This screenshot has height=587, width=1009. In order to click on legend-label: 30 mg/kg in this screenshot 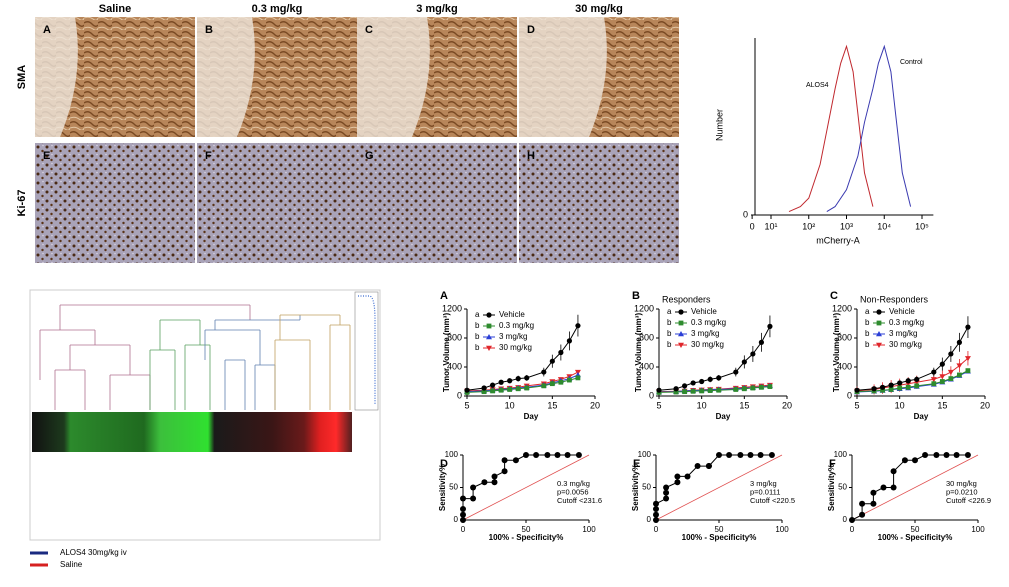, I will do `click(515, 347)`.